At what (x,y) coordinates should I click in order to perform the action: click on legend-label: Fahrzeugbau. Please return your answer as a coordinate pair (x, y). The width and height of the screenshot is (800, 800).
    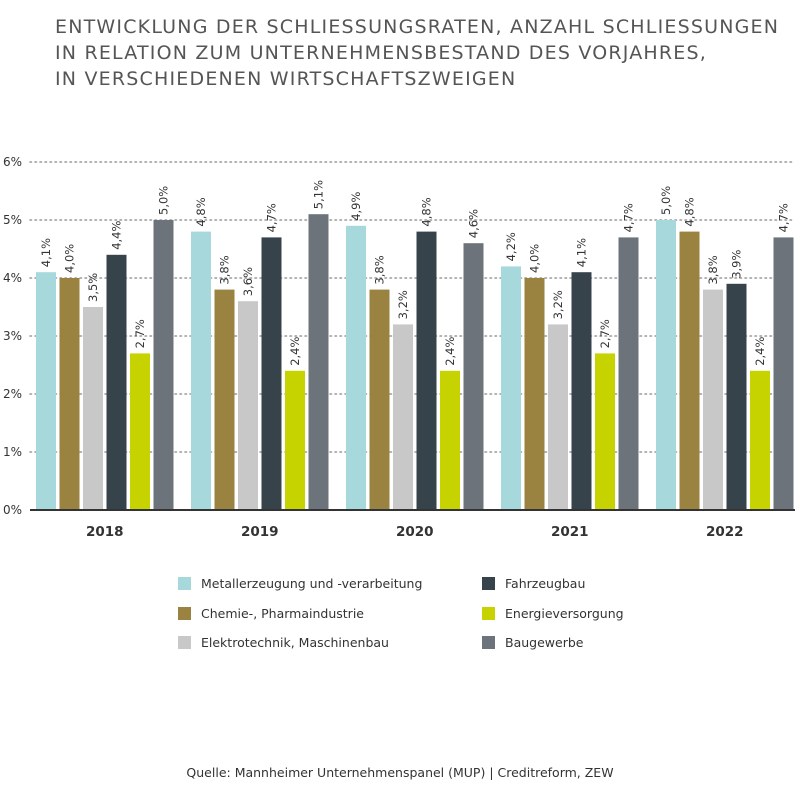
    Looking at the image, I should click on (545, 583).